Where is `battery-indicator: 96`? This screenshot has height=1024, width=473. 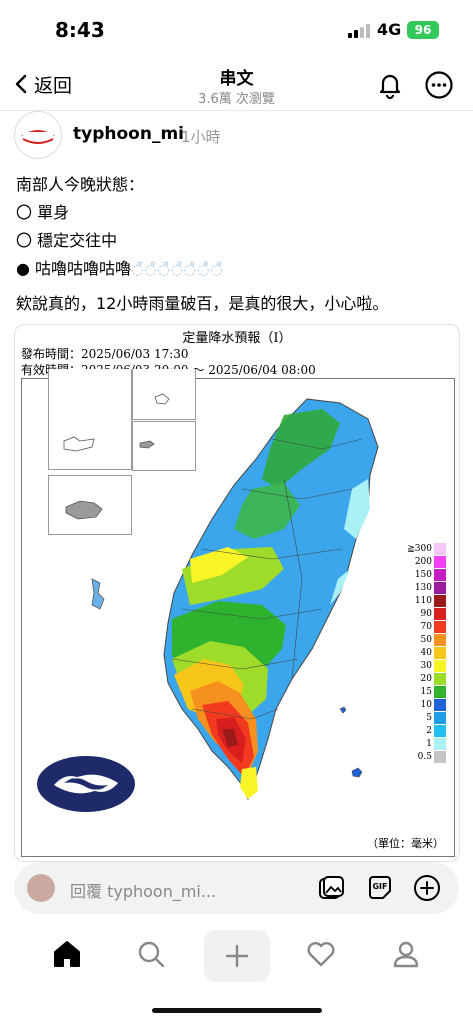 battery-indicator: 96 is located at coordinates (423, 30).